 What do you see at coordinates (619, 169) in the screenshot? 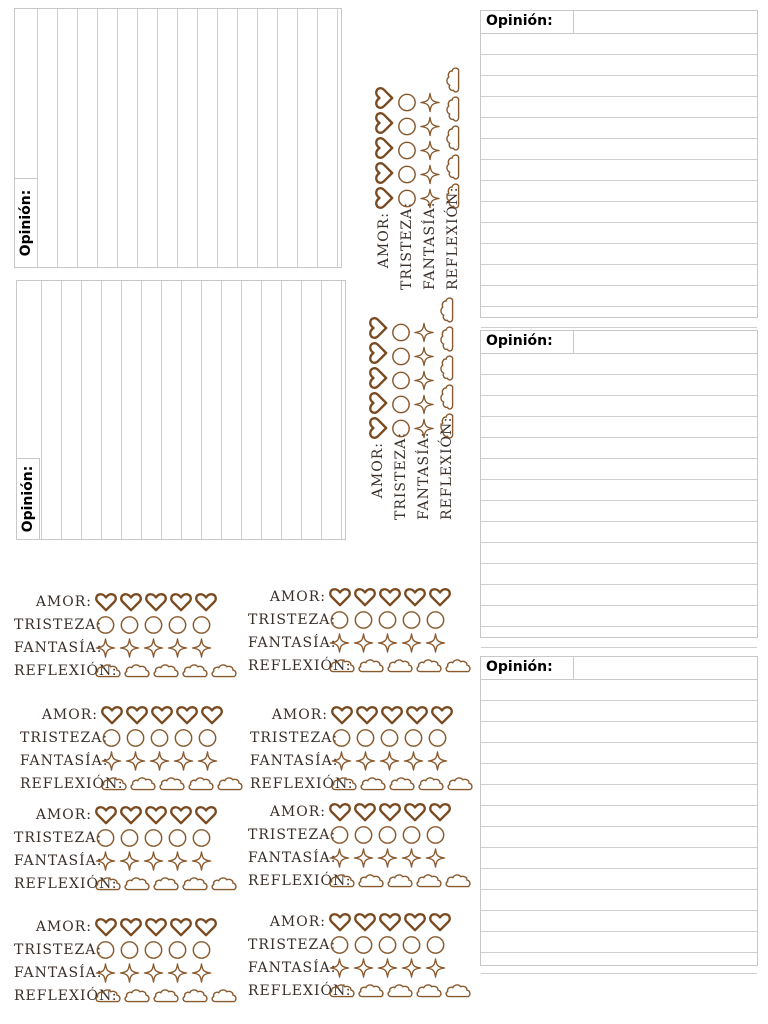
I see `opinion-note-1: Opinión:` at bounding box center [619, 169].